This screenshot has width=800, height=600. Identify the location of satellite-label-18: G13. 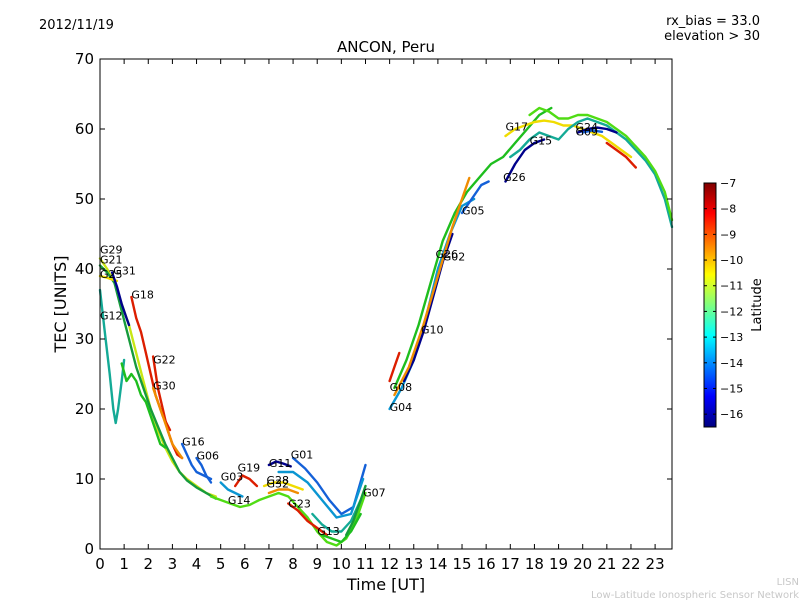
(328, 531).